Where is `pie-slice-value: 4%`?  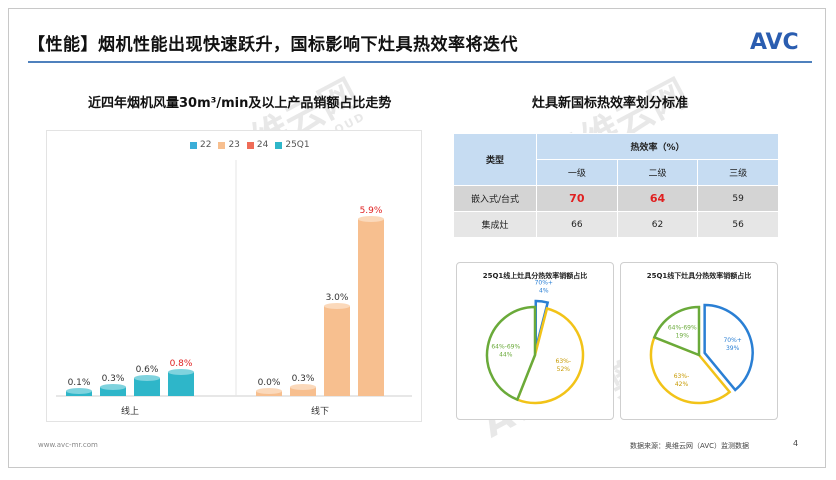
pie-slice-value: 4% is located at coordinates (544, 291).